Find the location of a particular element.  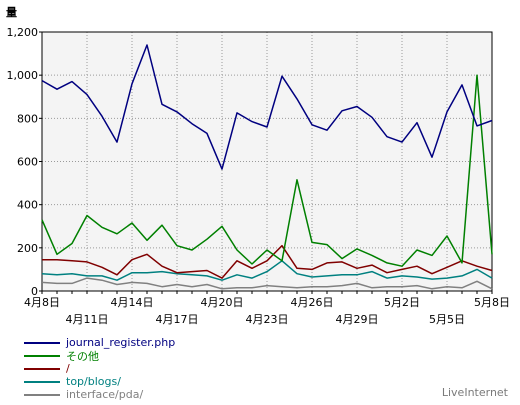

legend-label: journal_register.php is located at coordinates (121, 342).